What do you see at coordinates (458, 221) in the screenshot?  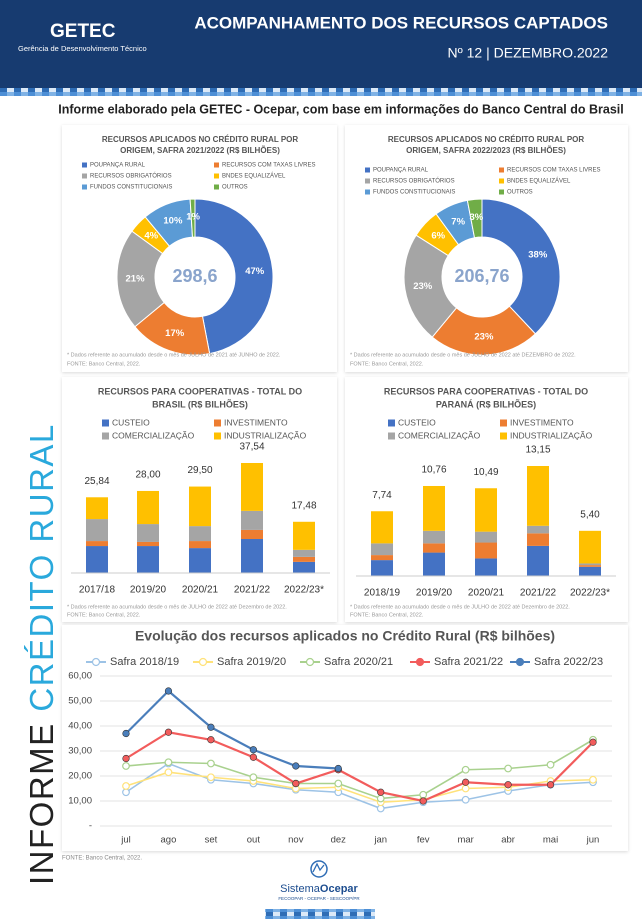 I see `slice-label: 7%` at bounding box center [458, 221].